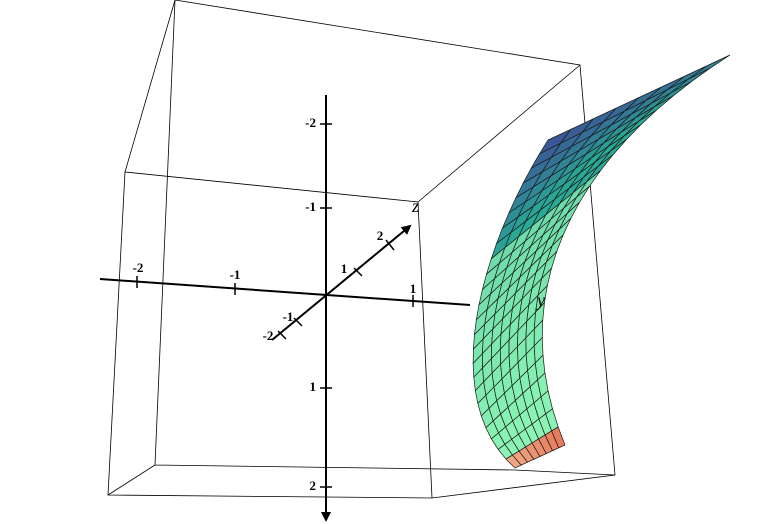  Describe the element at coordinates (285, 292) in the screenshot. I see `y-axis` at that location.